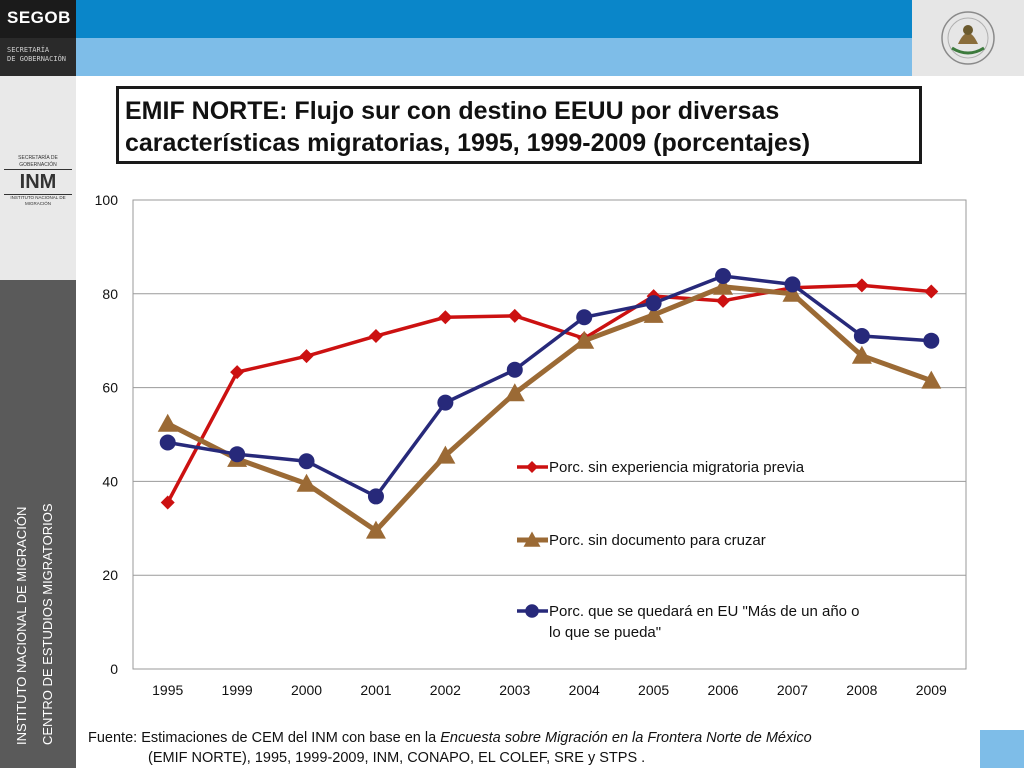 The image size is (1024, 768). I want to click on x-tick-label: 1995, so click(167, 690).